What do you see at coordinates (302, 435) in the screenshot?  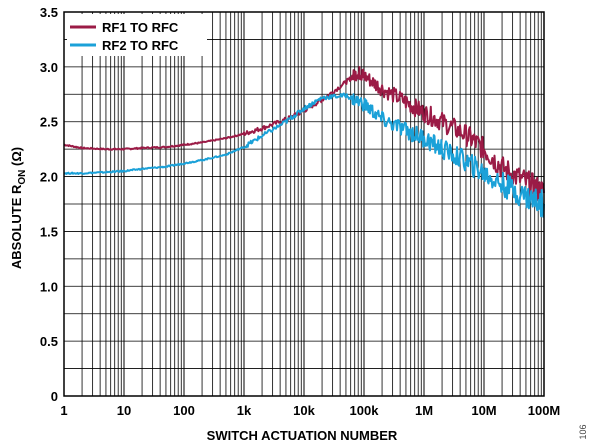 I see `x-axis-label: SWITCH ACTUATION NUMBER` at bounding box center [302, 435].